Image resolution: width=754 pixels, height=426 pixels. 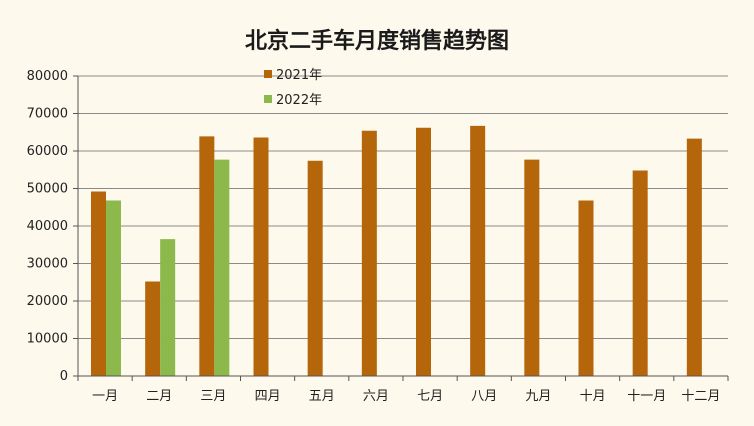 I want to click on bar-2022年-一月, so click(x=113, y=288).